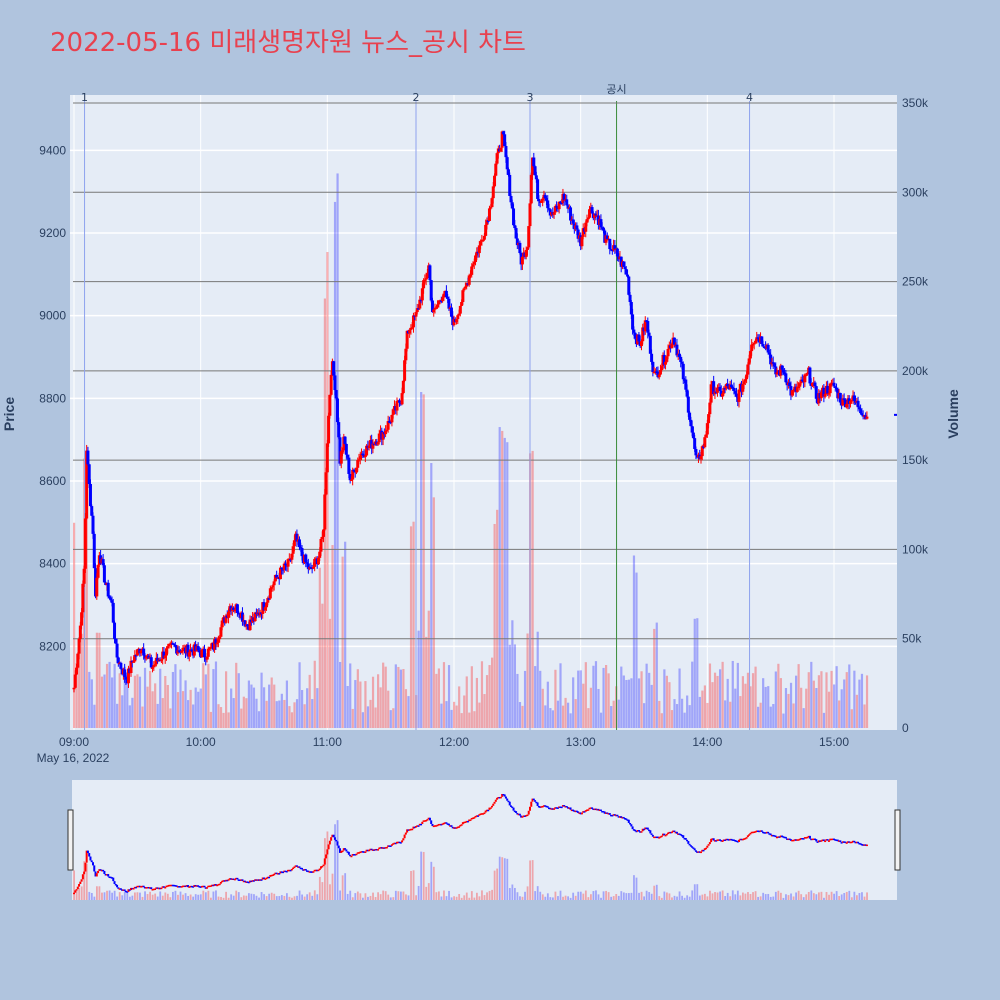 The height and width of the screenshot is (1000, 1000). What do you see at coordinates (484, 840) in the screenshot?
I see `range-slider` at bounding box center [484, 840].